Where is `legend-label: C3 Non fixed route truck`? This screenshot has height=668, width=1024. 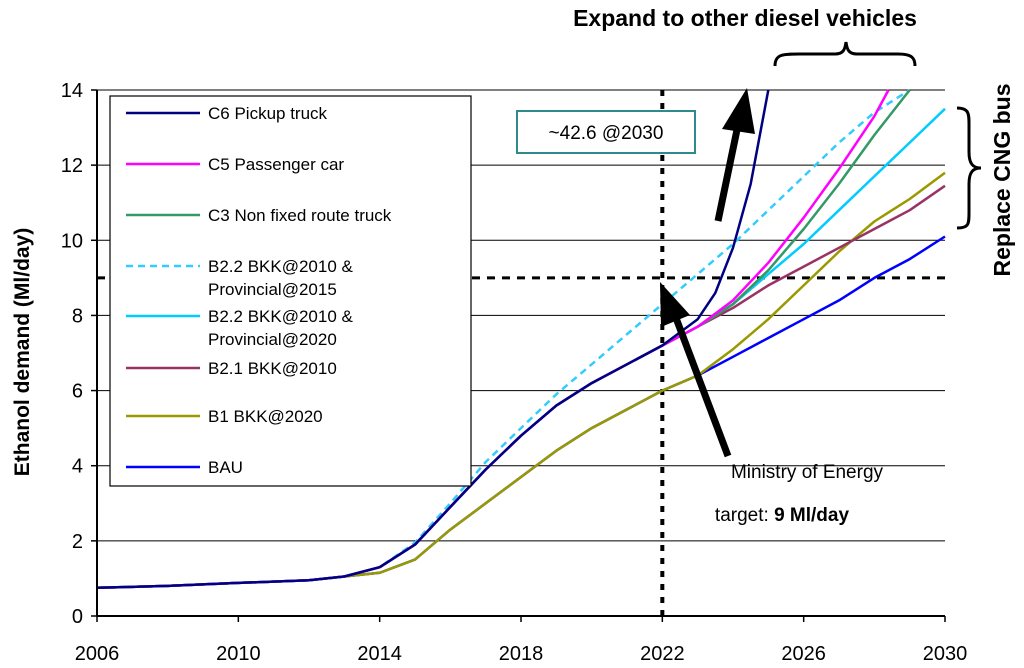 legend-label: C3 Non fixed route truck is located at coordinates (300, 215).